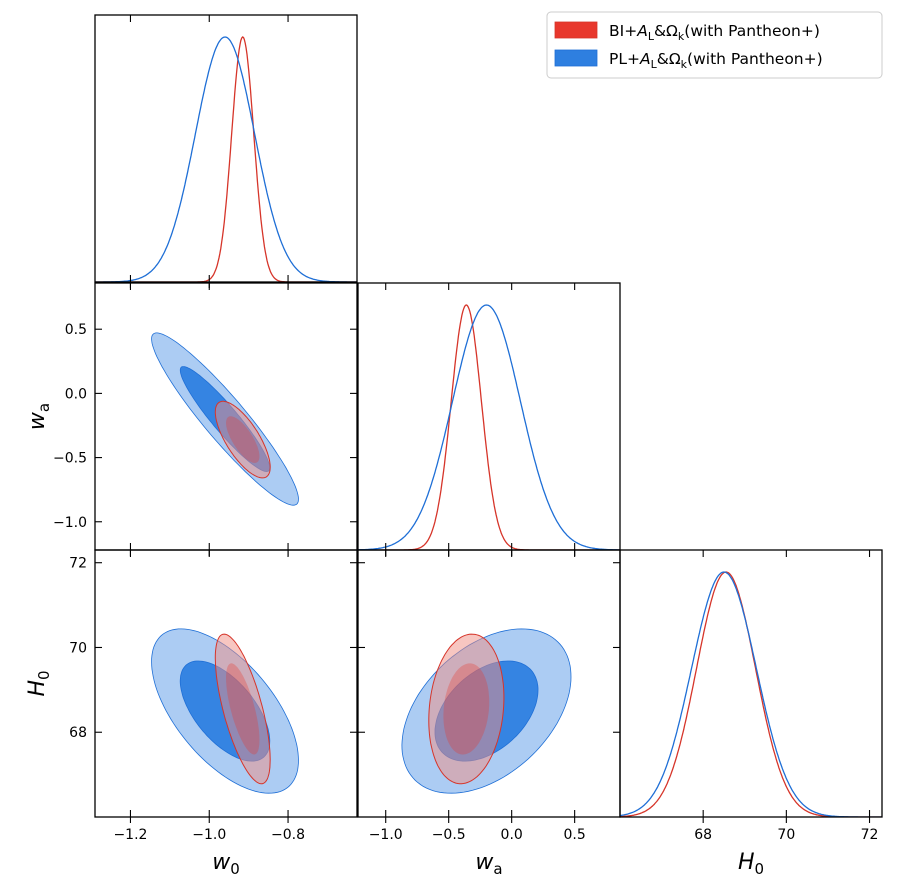 The image size is (897, 894). What do you see at coordinates (703, 835) in the screenshot?
I see `x-tick-label: 68` at bounding box center [703, 835].